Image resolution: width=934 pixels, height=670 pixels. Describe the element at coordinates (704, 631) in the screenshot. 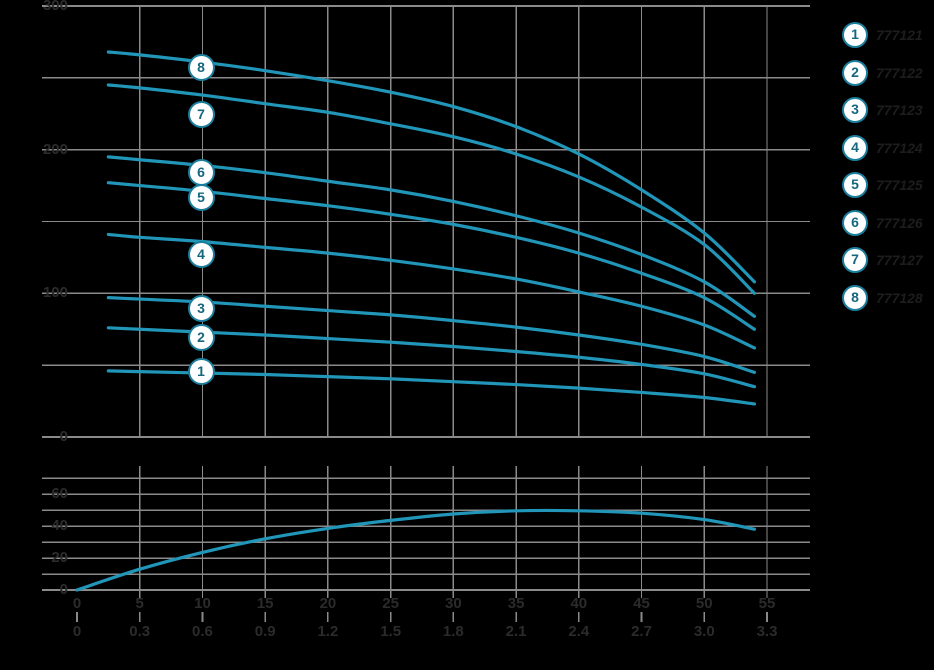

I see `x-tick-label-secondary: 3.0` at that location.